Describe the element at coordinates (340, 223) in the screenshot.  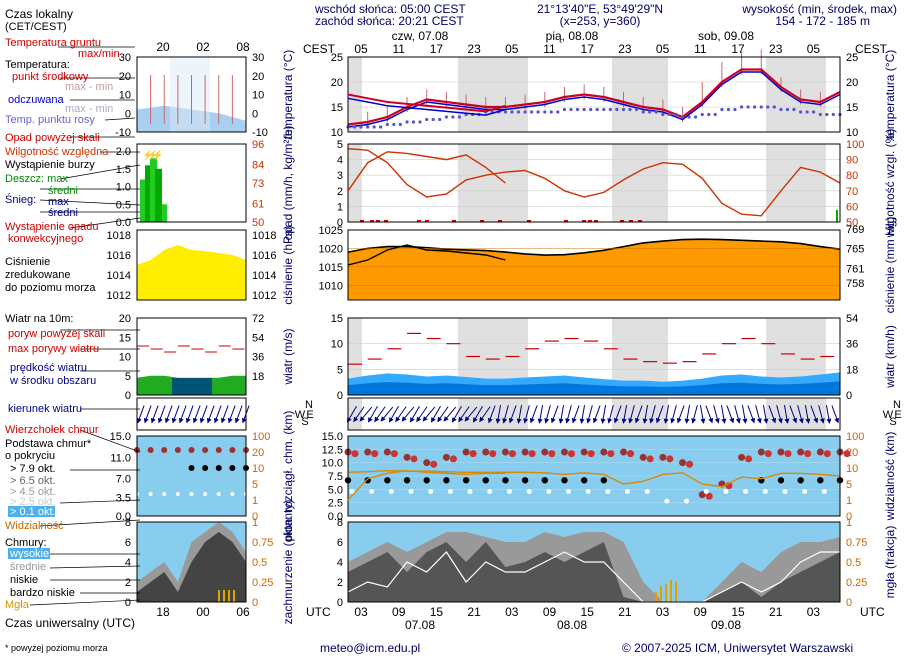
I see `precip-tick-left: 0` at that location.